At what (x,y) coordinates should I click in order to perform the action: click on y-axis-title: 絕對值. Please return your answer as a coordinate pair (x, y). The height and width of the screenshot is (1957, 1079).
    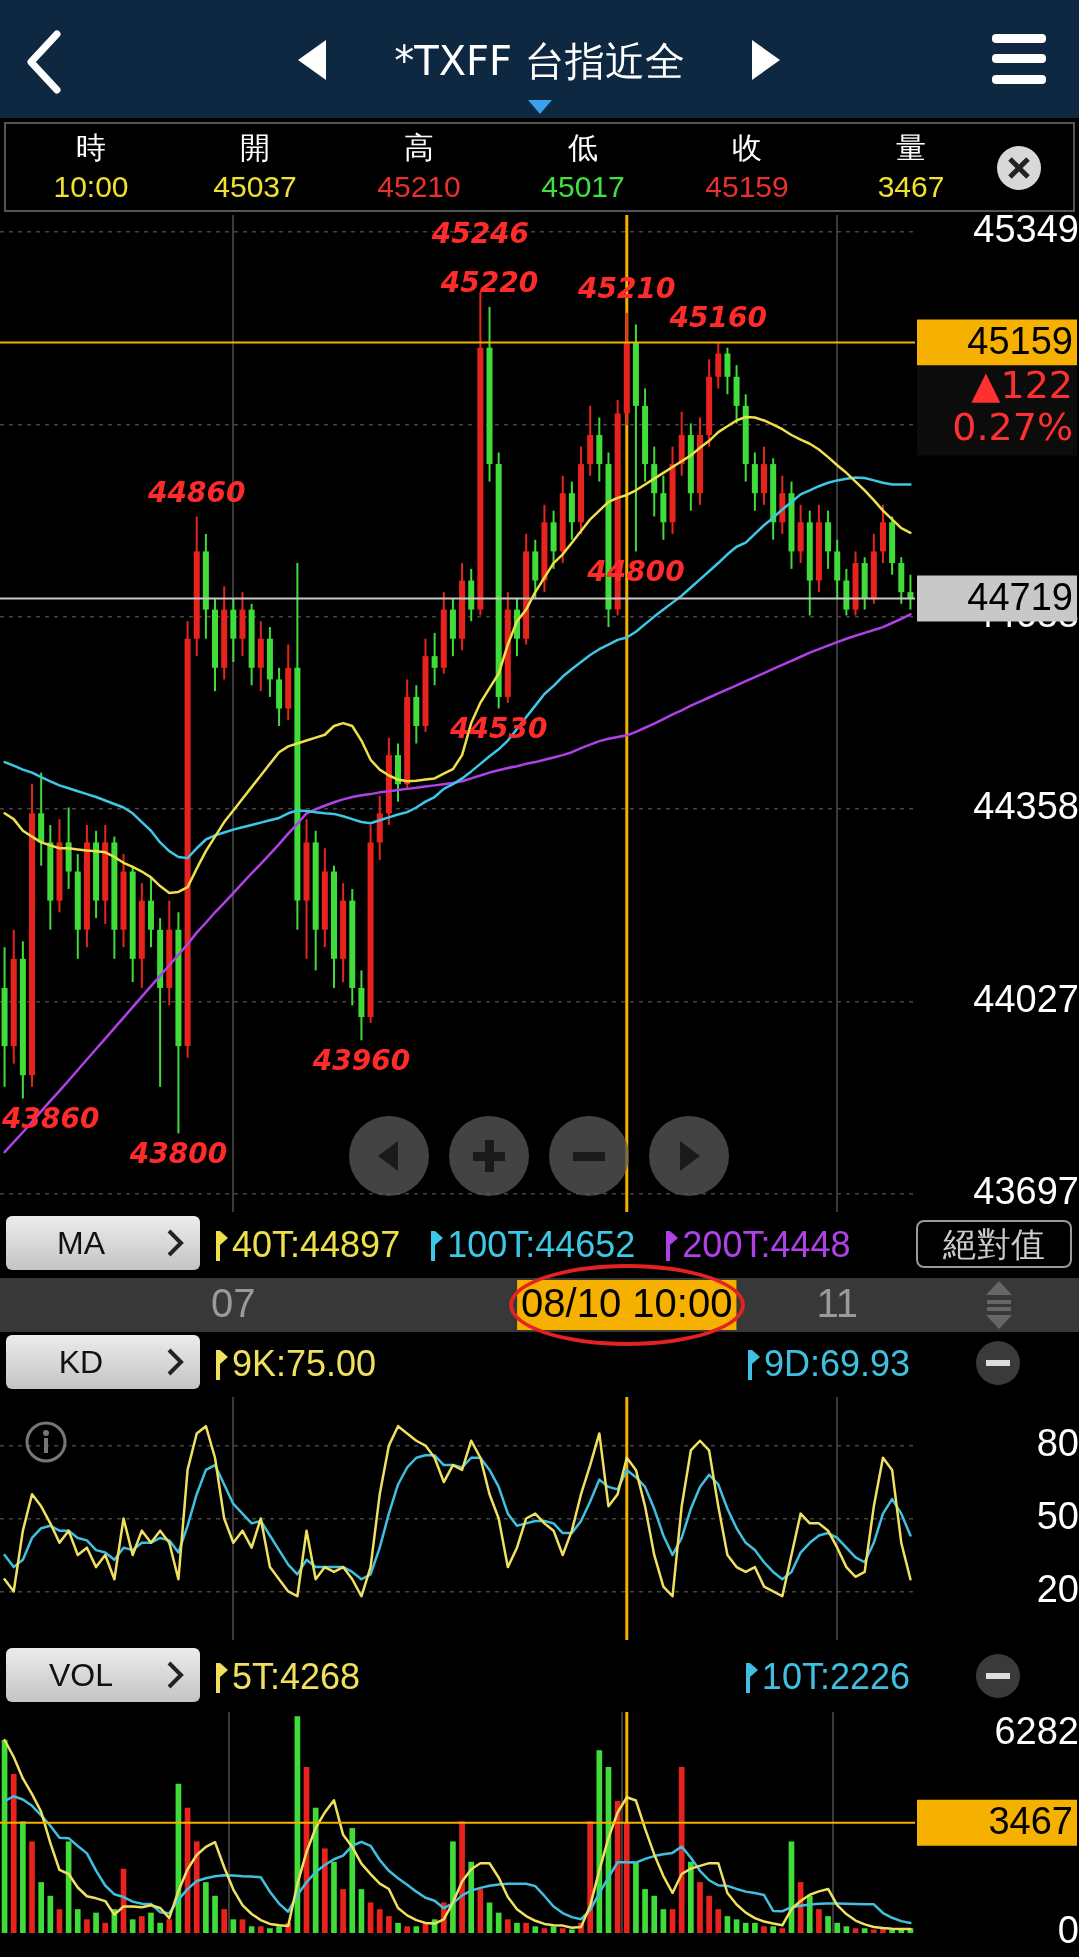
    Looking at the image, I should click on (994, 1244).